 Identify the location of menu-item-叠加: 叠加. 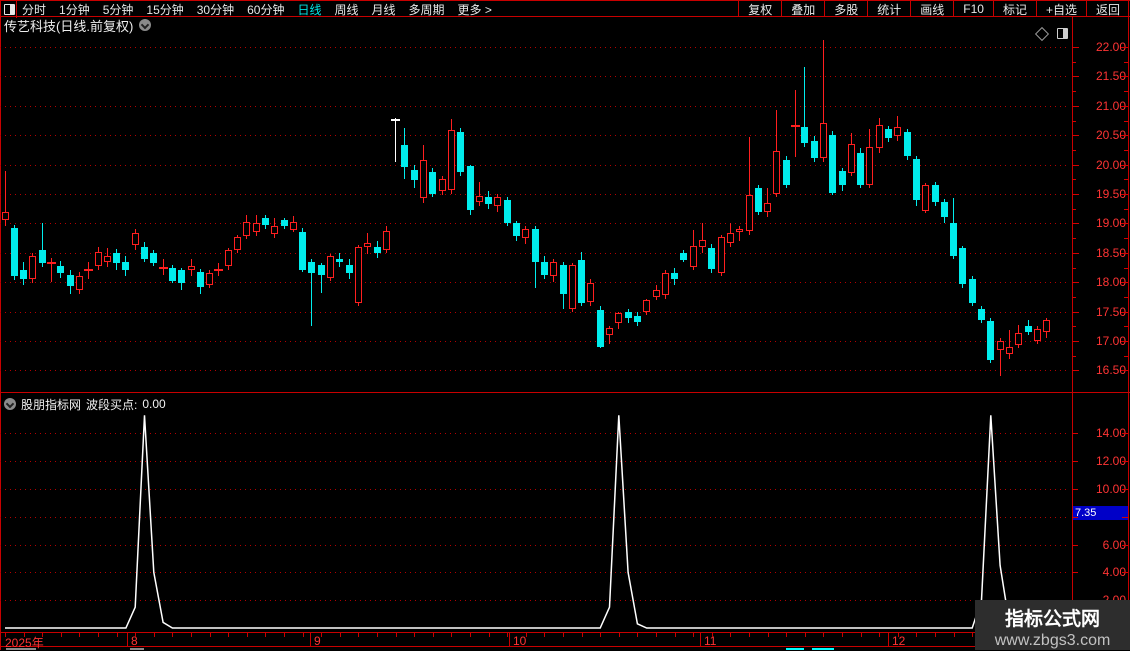
(802, 9).